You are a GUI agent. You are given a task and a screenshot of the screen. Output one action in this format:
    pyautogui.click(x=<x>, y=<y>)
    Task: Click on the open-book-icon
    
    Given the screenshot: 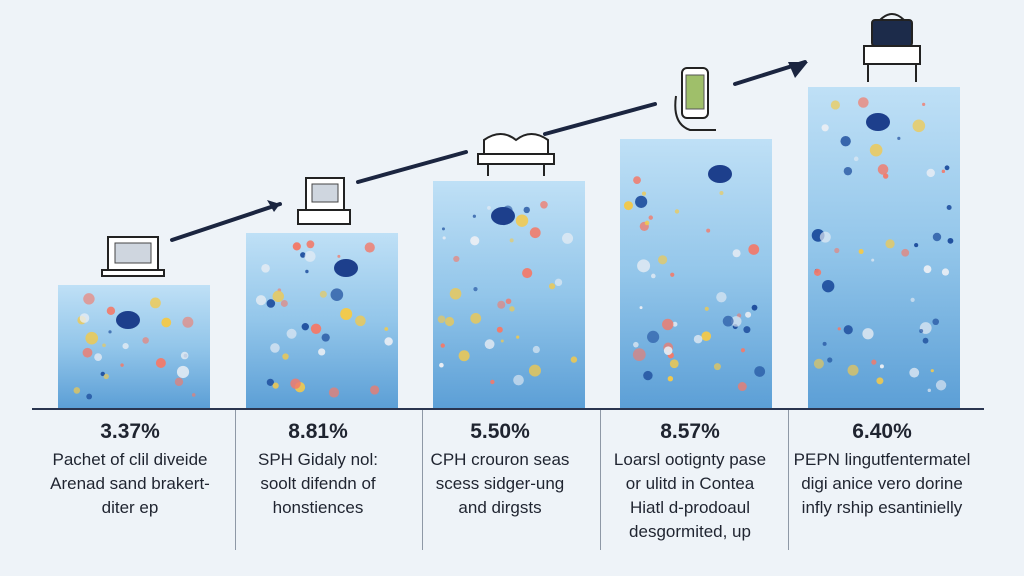 What is the action you would take?
    pyautogui.click(x=516, y=144)
    